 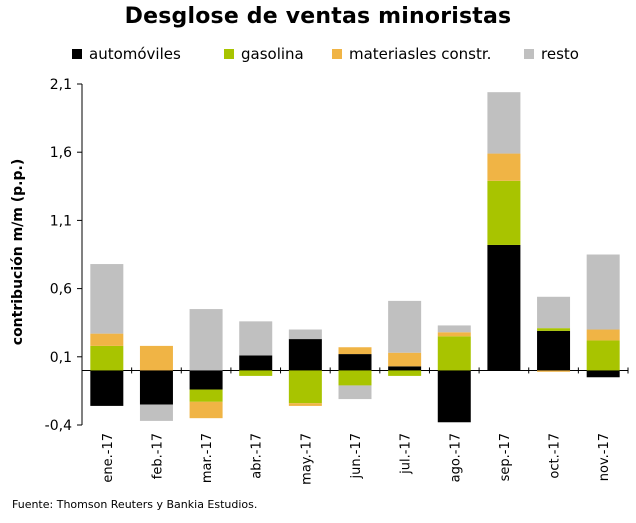 I want to click on legend-item-gasolina: gasolina, so click(x=264, y=54).